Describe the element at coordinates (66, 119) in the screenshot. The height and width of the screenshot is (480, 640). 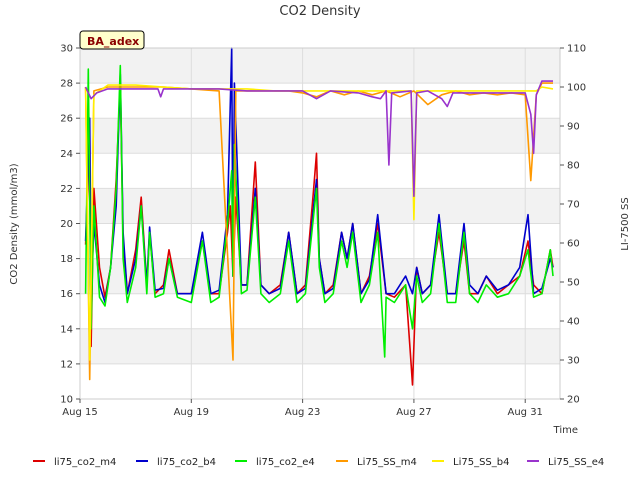
I see `y-tick-label: 26` at that location.